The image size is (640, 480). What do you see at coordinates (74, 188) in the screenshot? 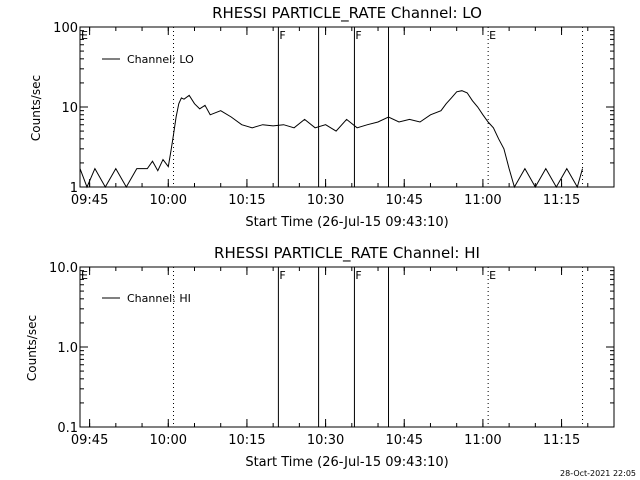
I see `y-tick-label: 1` at bounding box center [74, 188].